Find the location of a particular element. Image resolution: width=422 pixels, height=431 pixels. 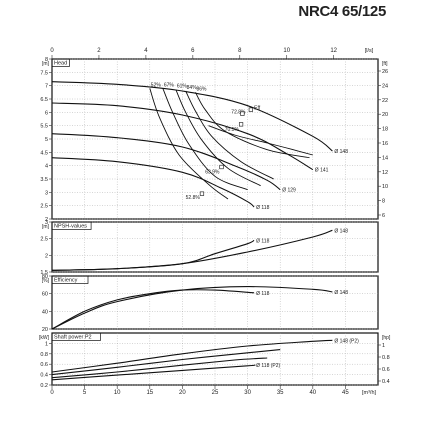

bottom-tick-label: 35 is located at coordinates (280, 393).